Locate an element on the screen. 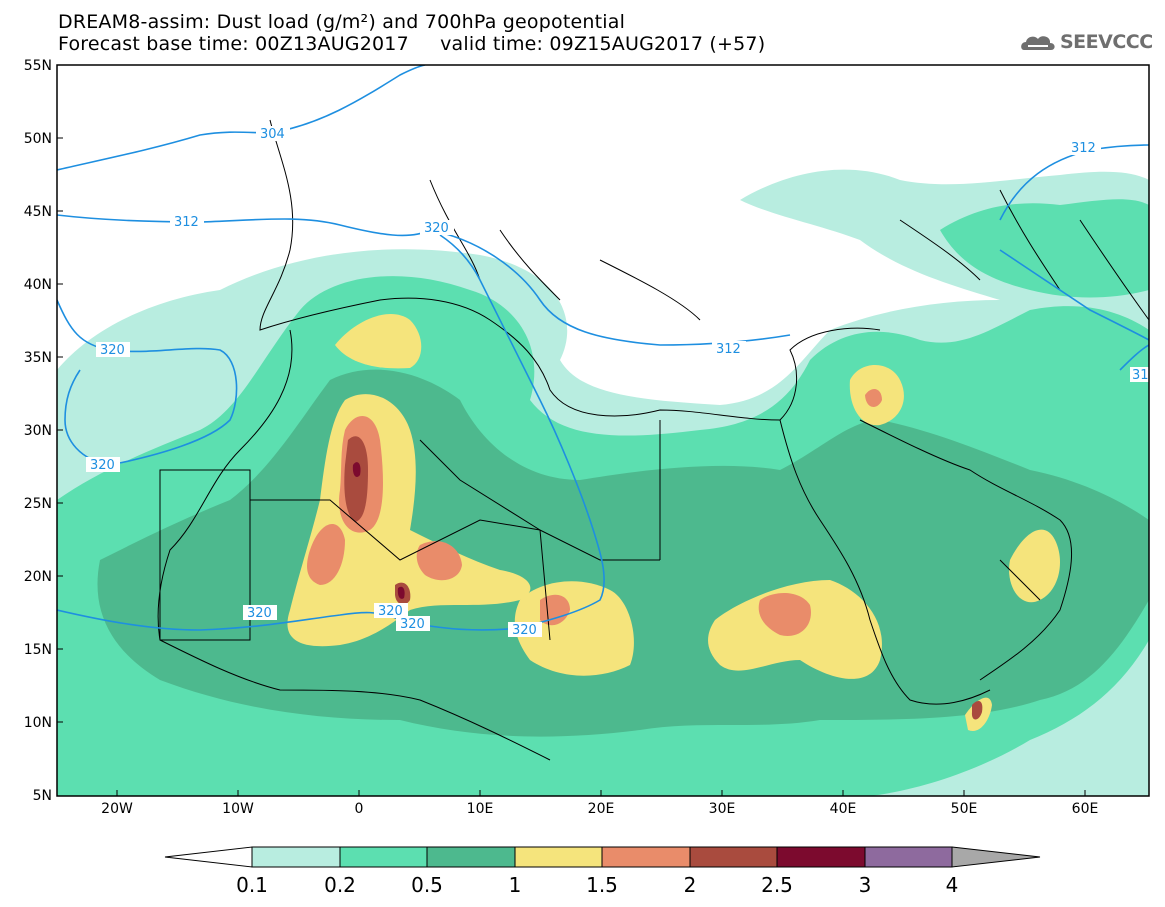 Image resolution: width=1165 pixels, height=907 pixels. dust-field-15-b is located at coordinates (326, 554).